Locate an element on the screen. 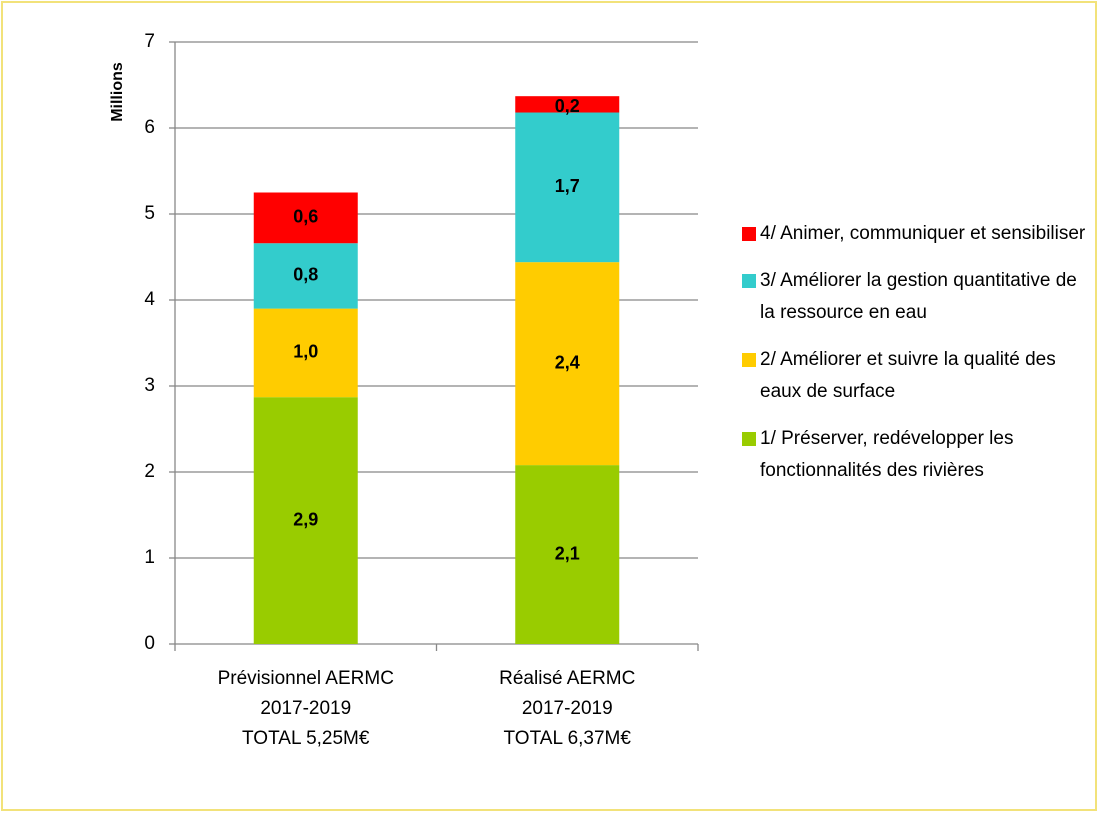 The width and height of the screenshot is (1102, 816). x-tick-label: TOTAL 5,25M€ is located at coordinates (306, 738).